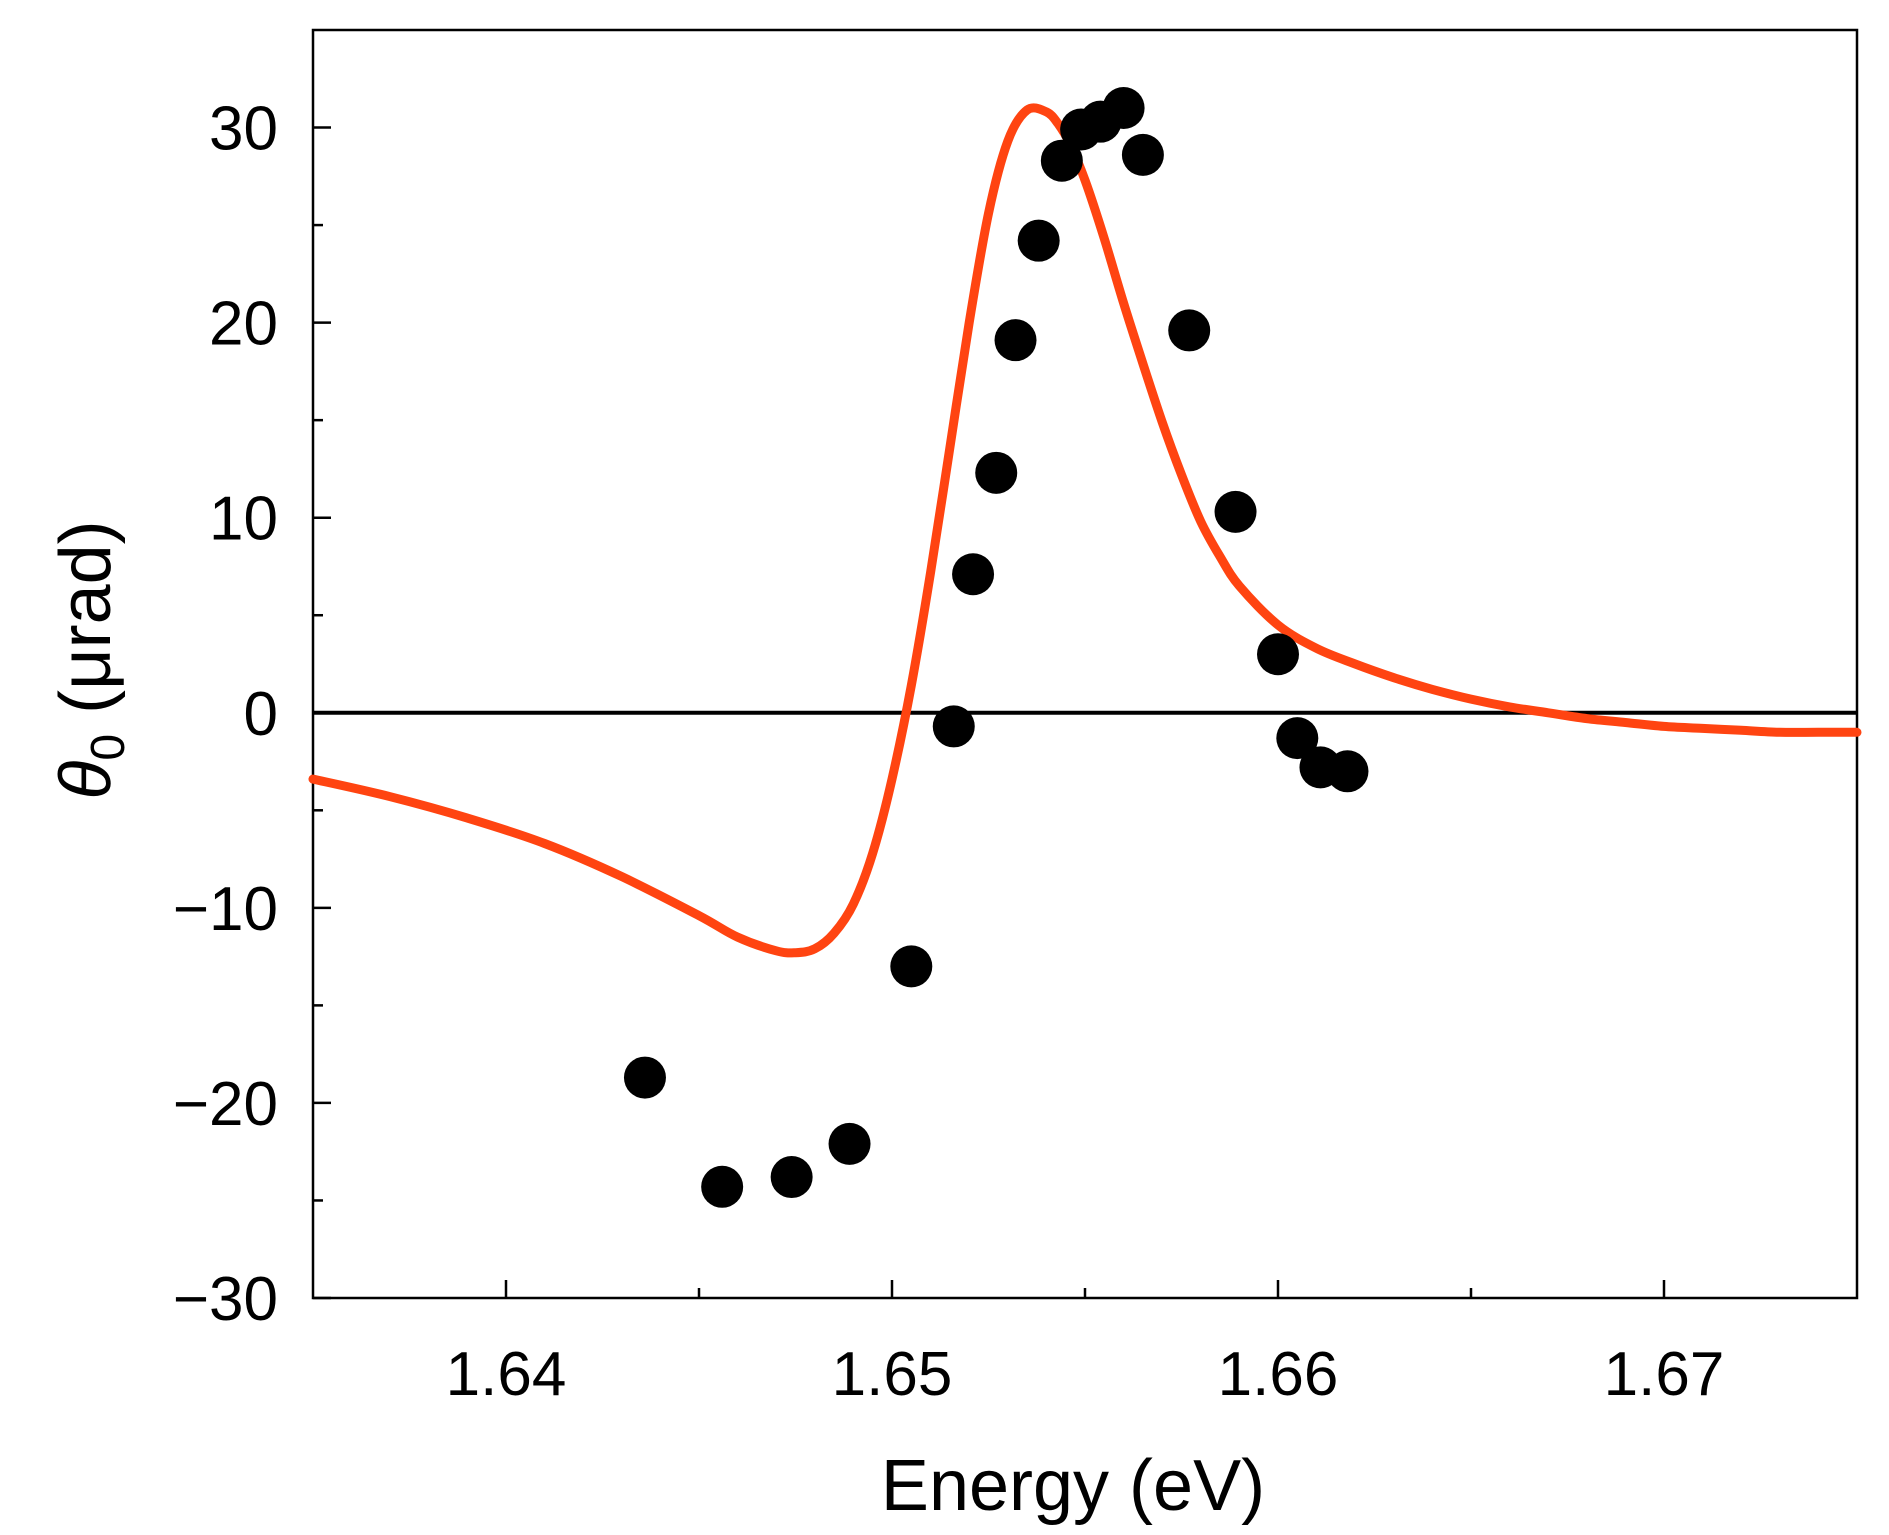 The image size is (1889, 1535). Describe the element at coordinates (86, 780) in the screenshot. I see `y-axis-title-symbol: θ` at that location.